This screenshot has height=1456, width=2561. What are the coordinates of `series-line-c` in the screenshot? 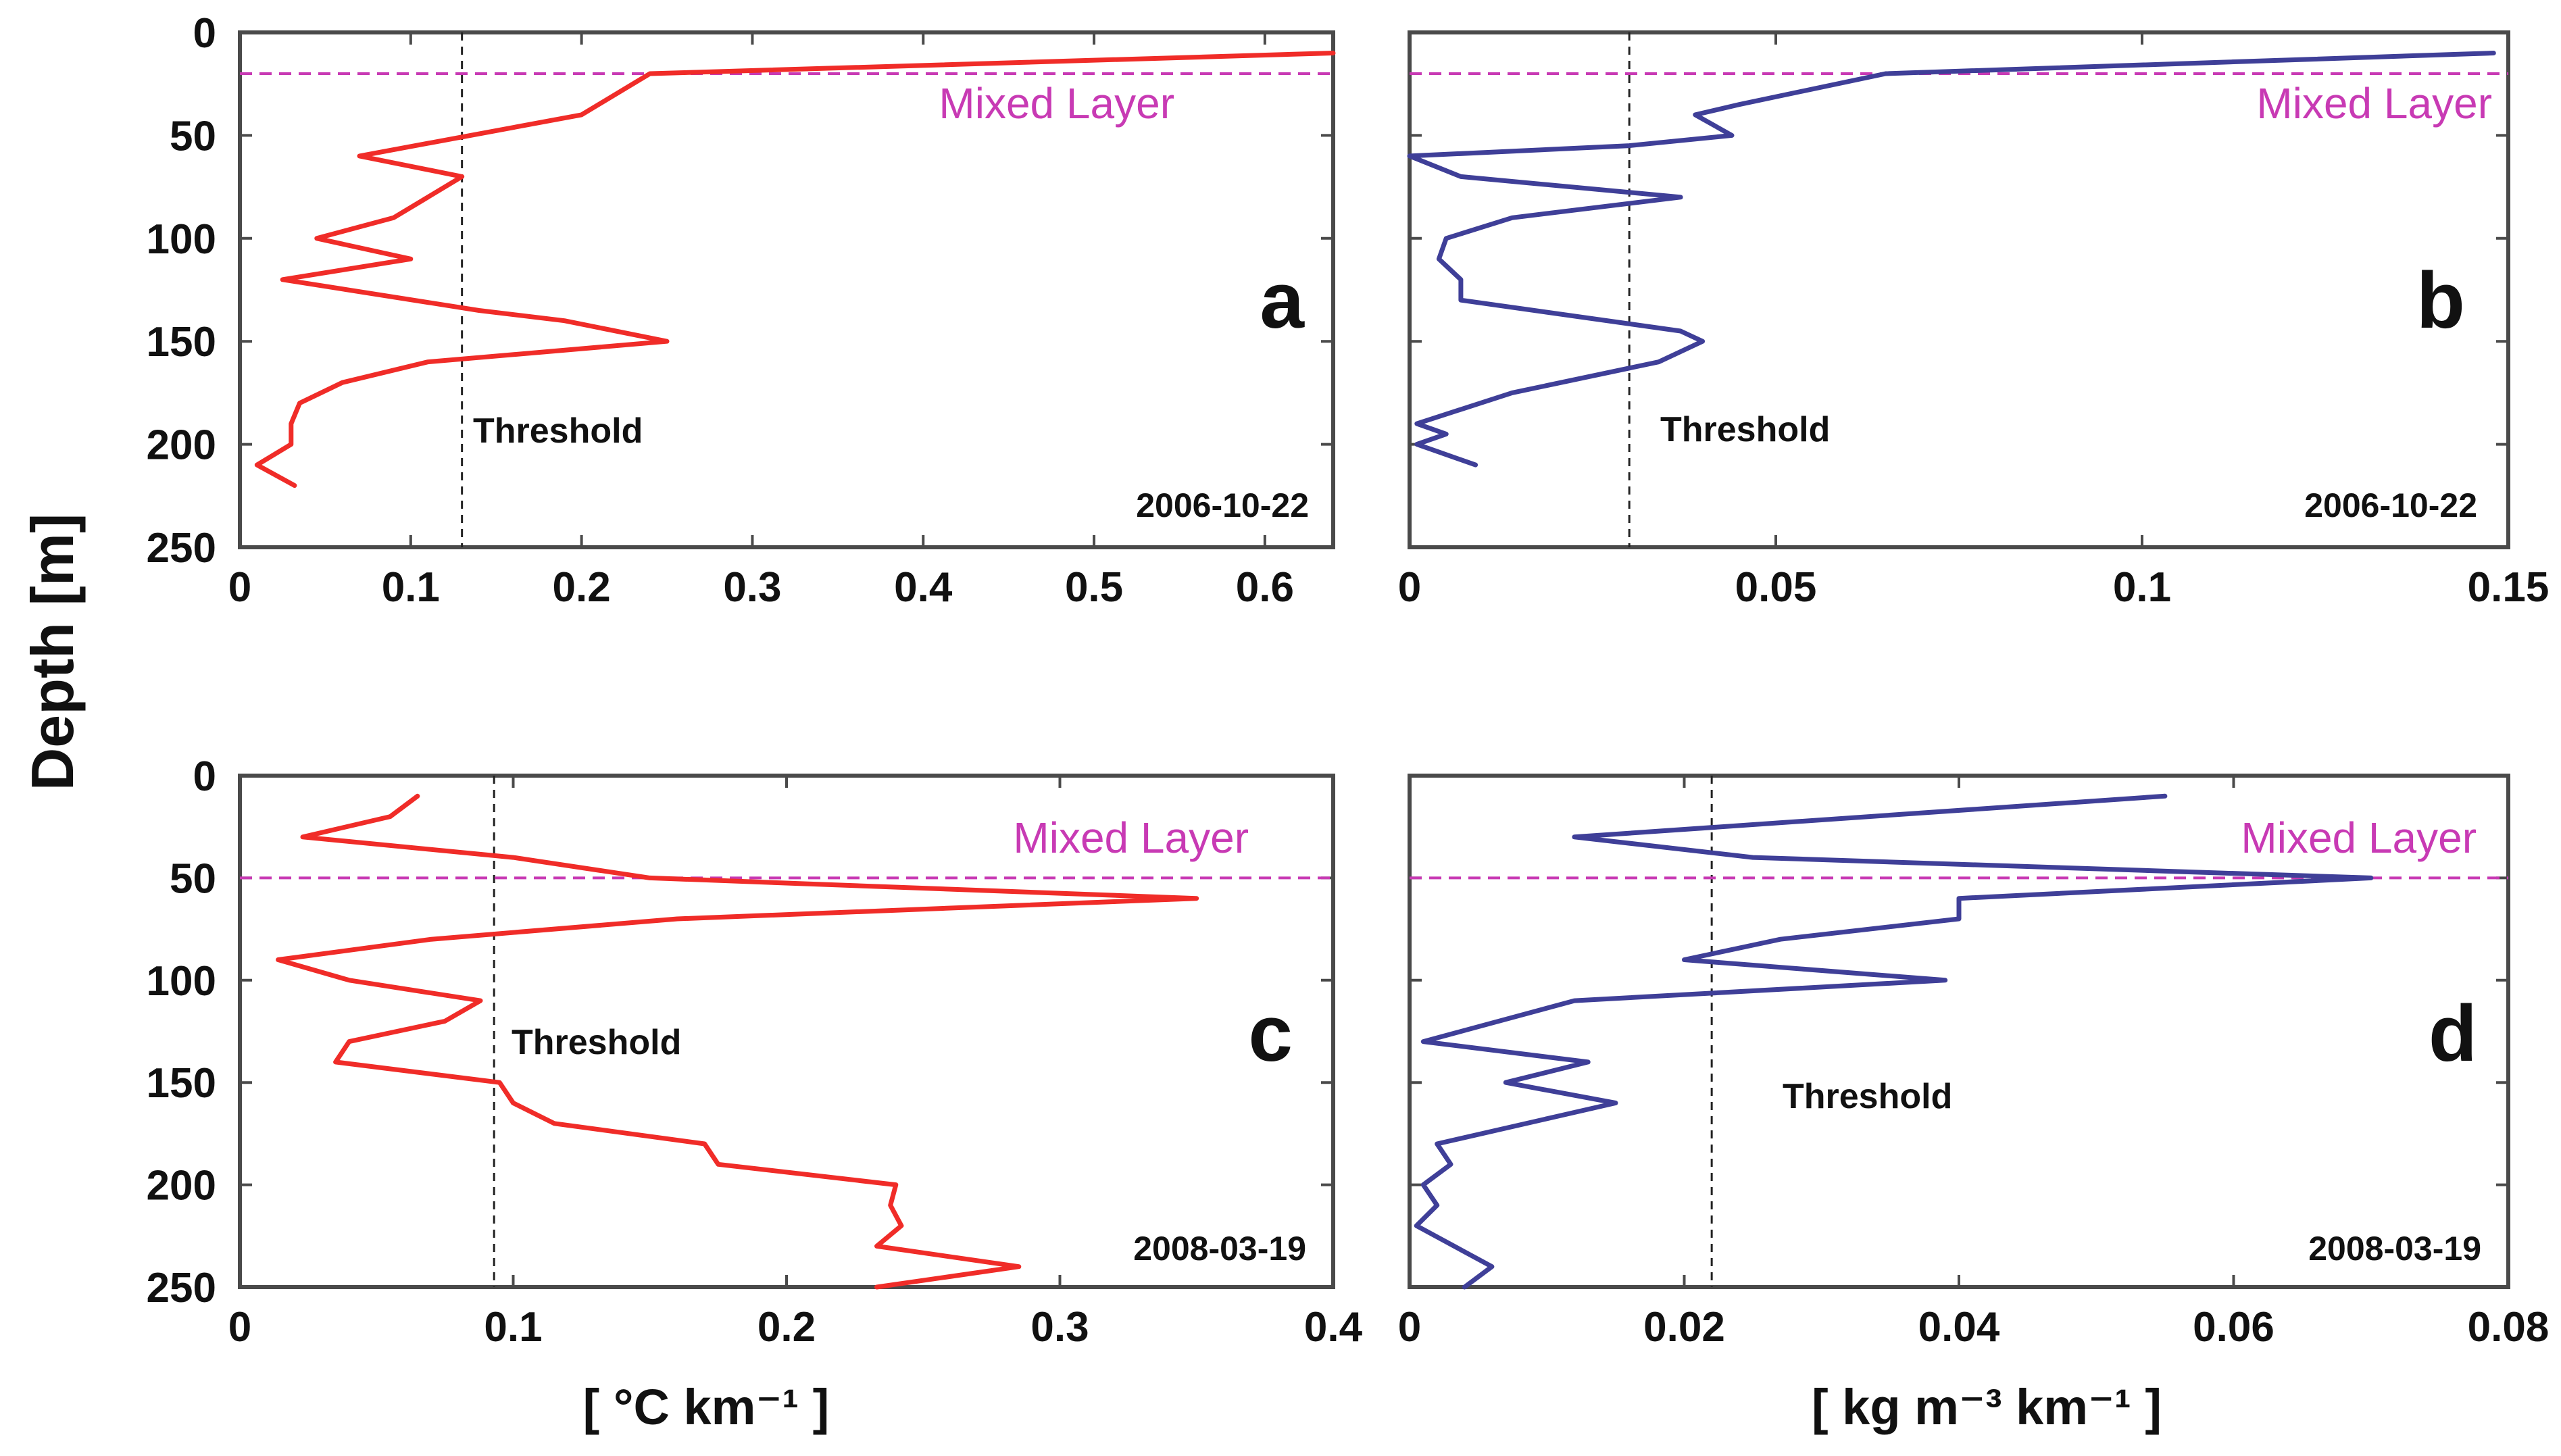 It's located at (737, 1041).